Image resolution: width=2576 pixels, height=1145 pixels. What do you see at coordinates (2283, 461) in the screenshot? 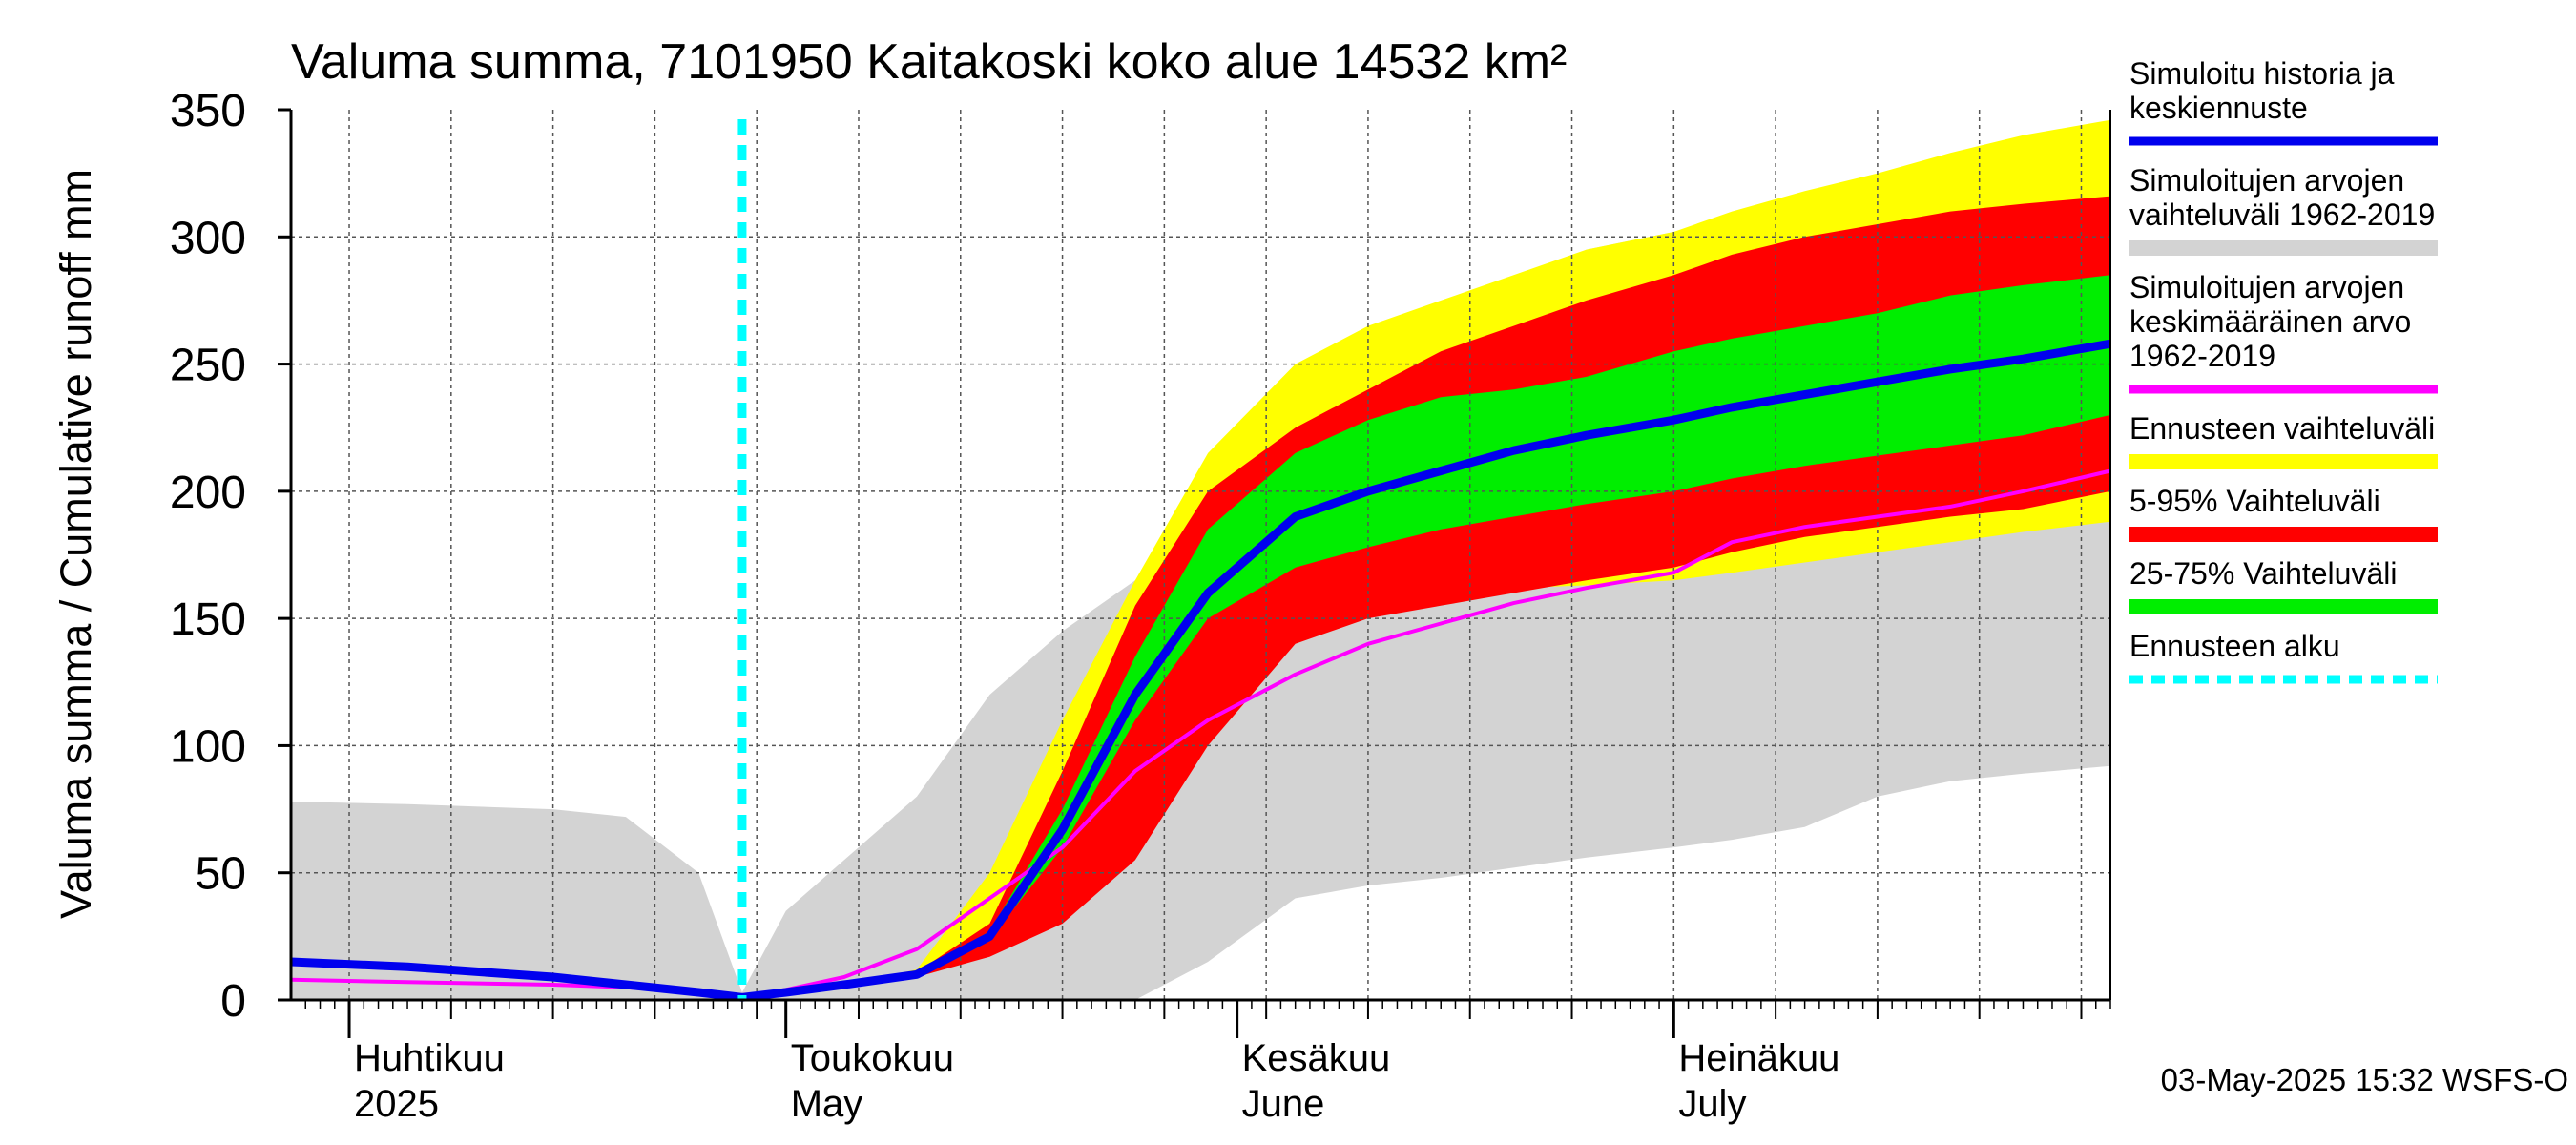
I see `legend-swatch-fc_range` at bounding box center [2283, 461].